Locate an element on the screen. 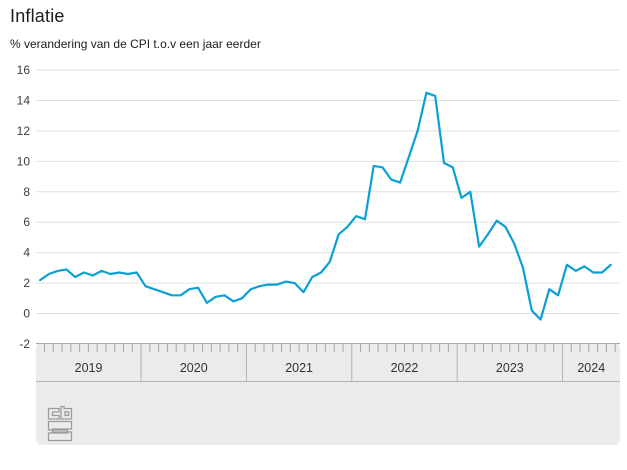 This screenshot has width=627, height=470. y-tick-label: 12 is located at coordinates (24, 131).